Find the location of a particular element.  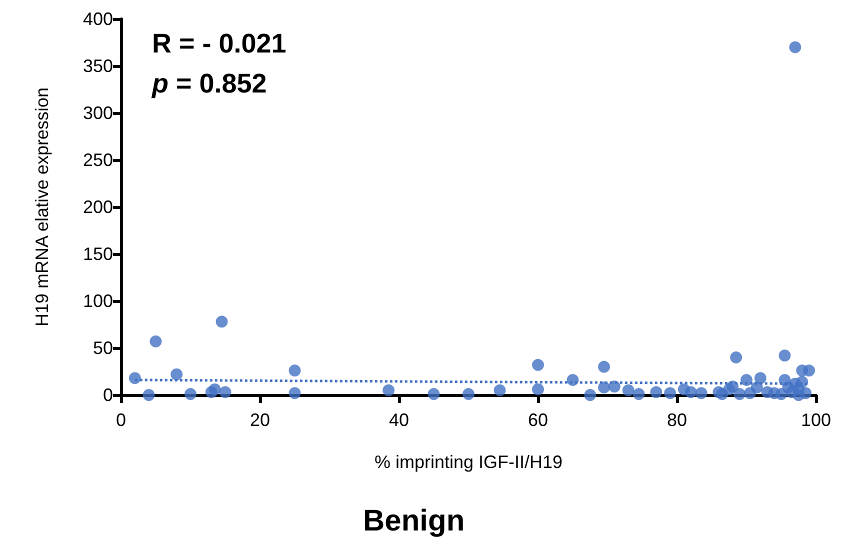

y-tick-label: 100 is located at coordinates (97, 301).